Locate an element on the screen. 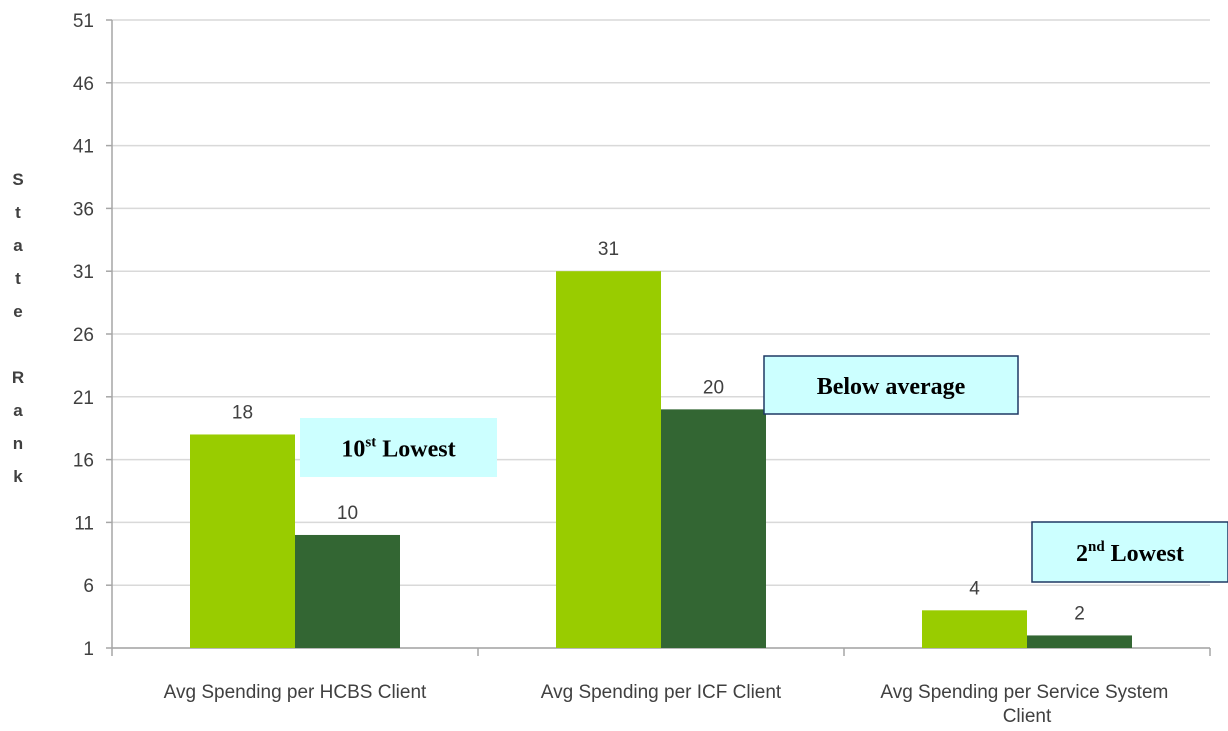  y-tick-label: 16 is located at coordinates (83, 461).